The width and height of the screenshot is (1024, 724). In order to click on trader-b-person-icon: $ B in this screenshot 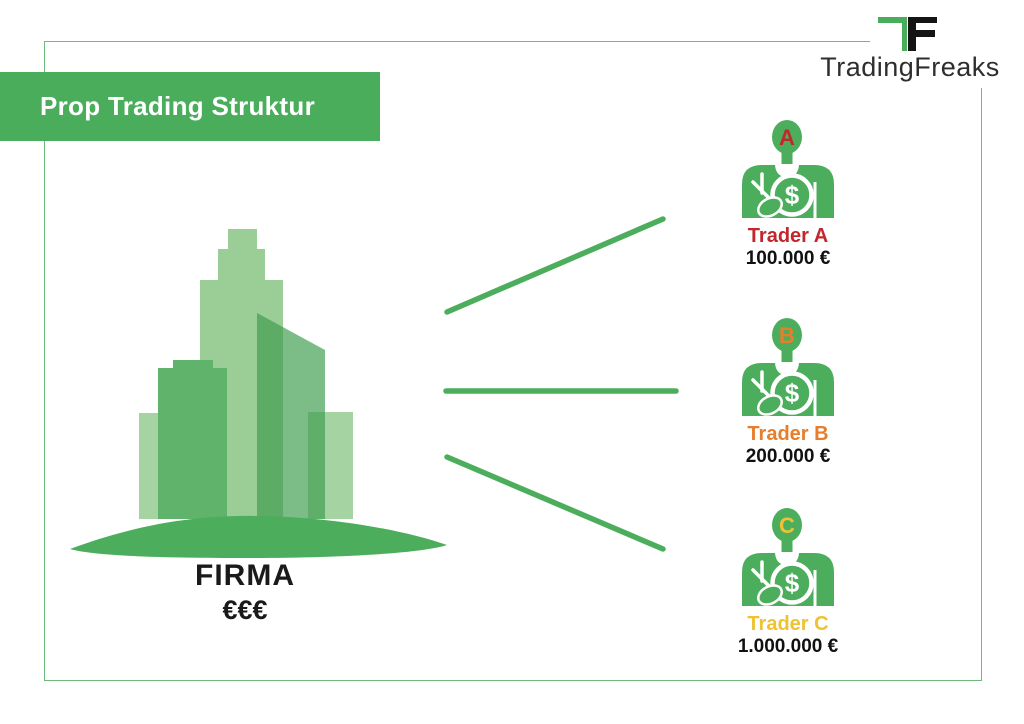, I will do `click(788, 367)`.